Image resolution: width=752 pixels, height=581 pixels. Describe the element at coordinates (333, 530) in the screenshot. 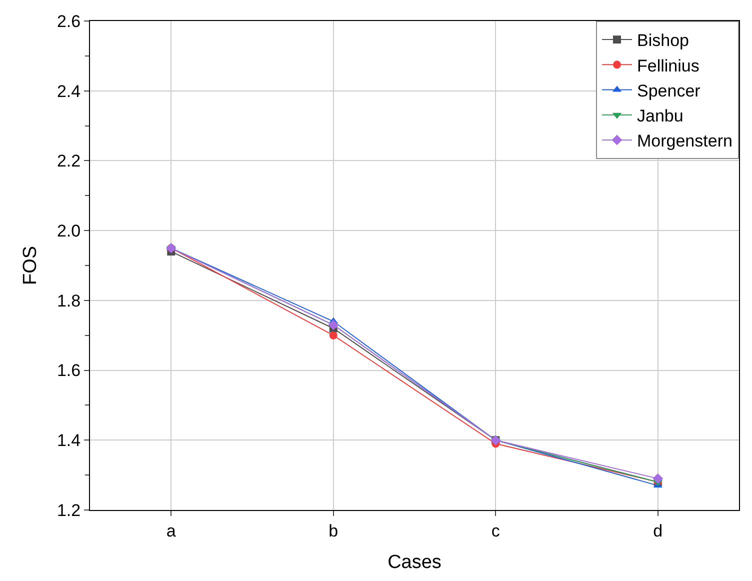

I see `x-tick-label: b` at that location.